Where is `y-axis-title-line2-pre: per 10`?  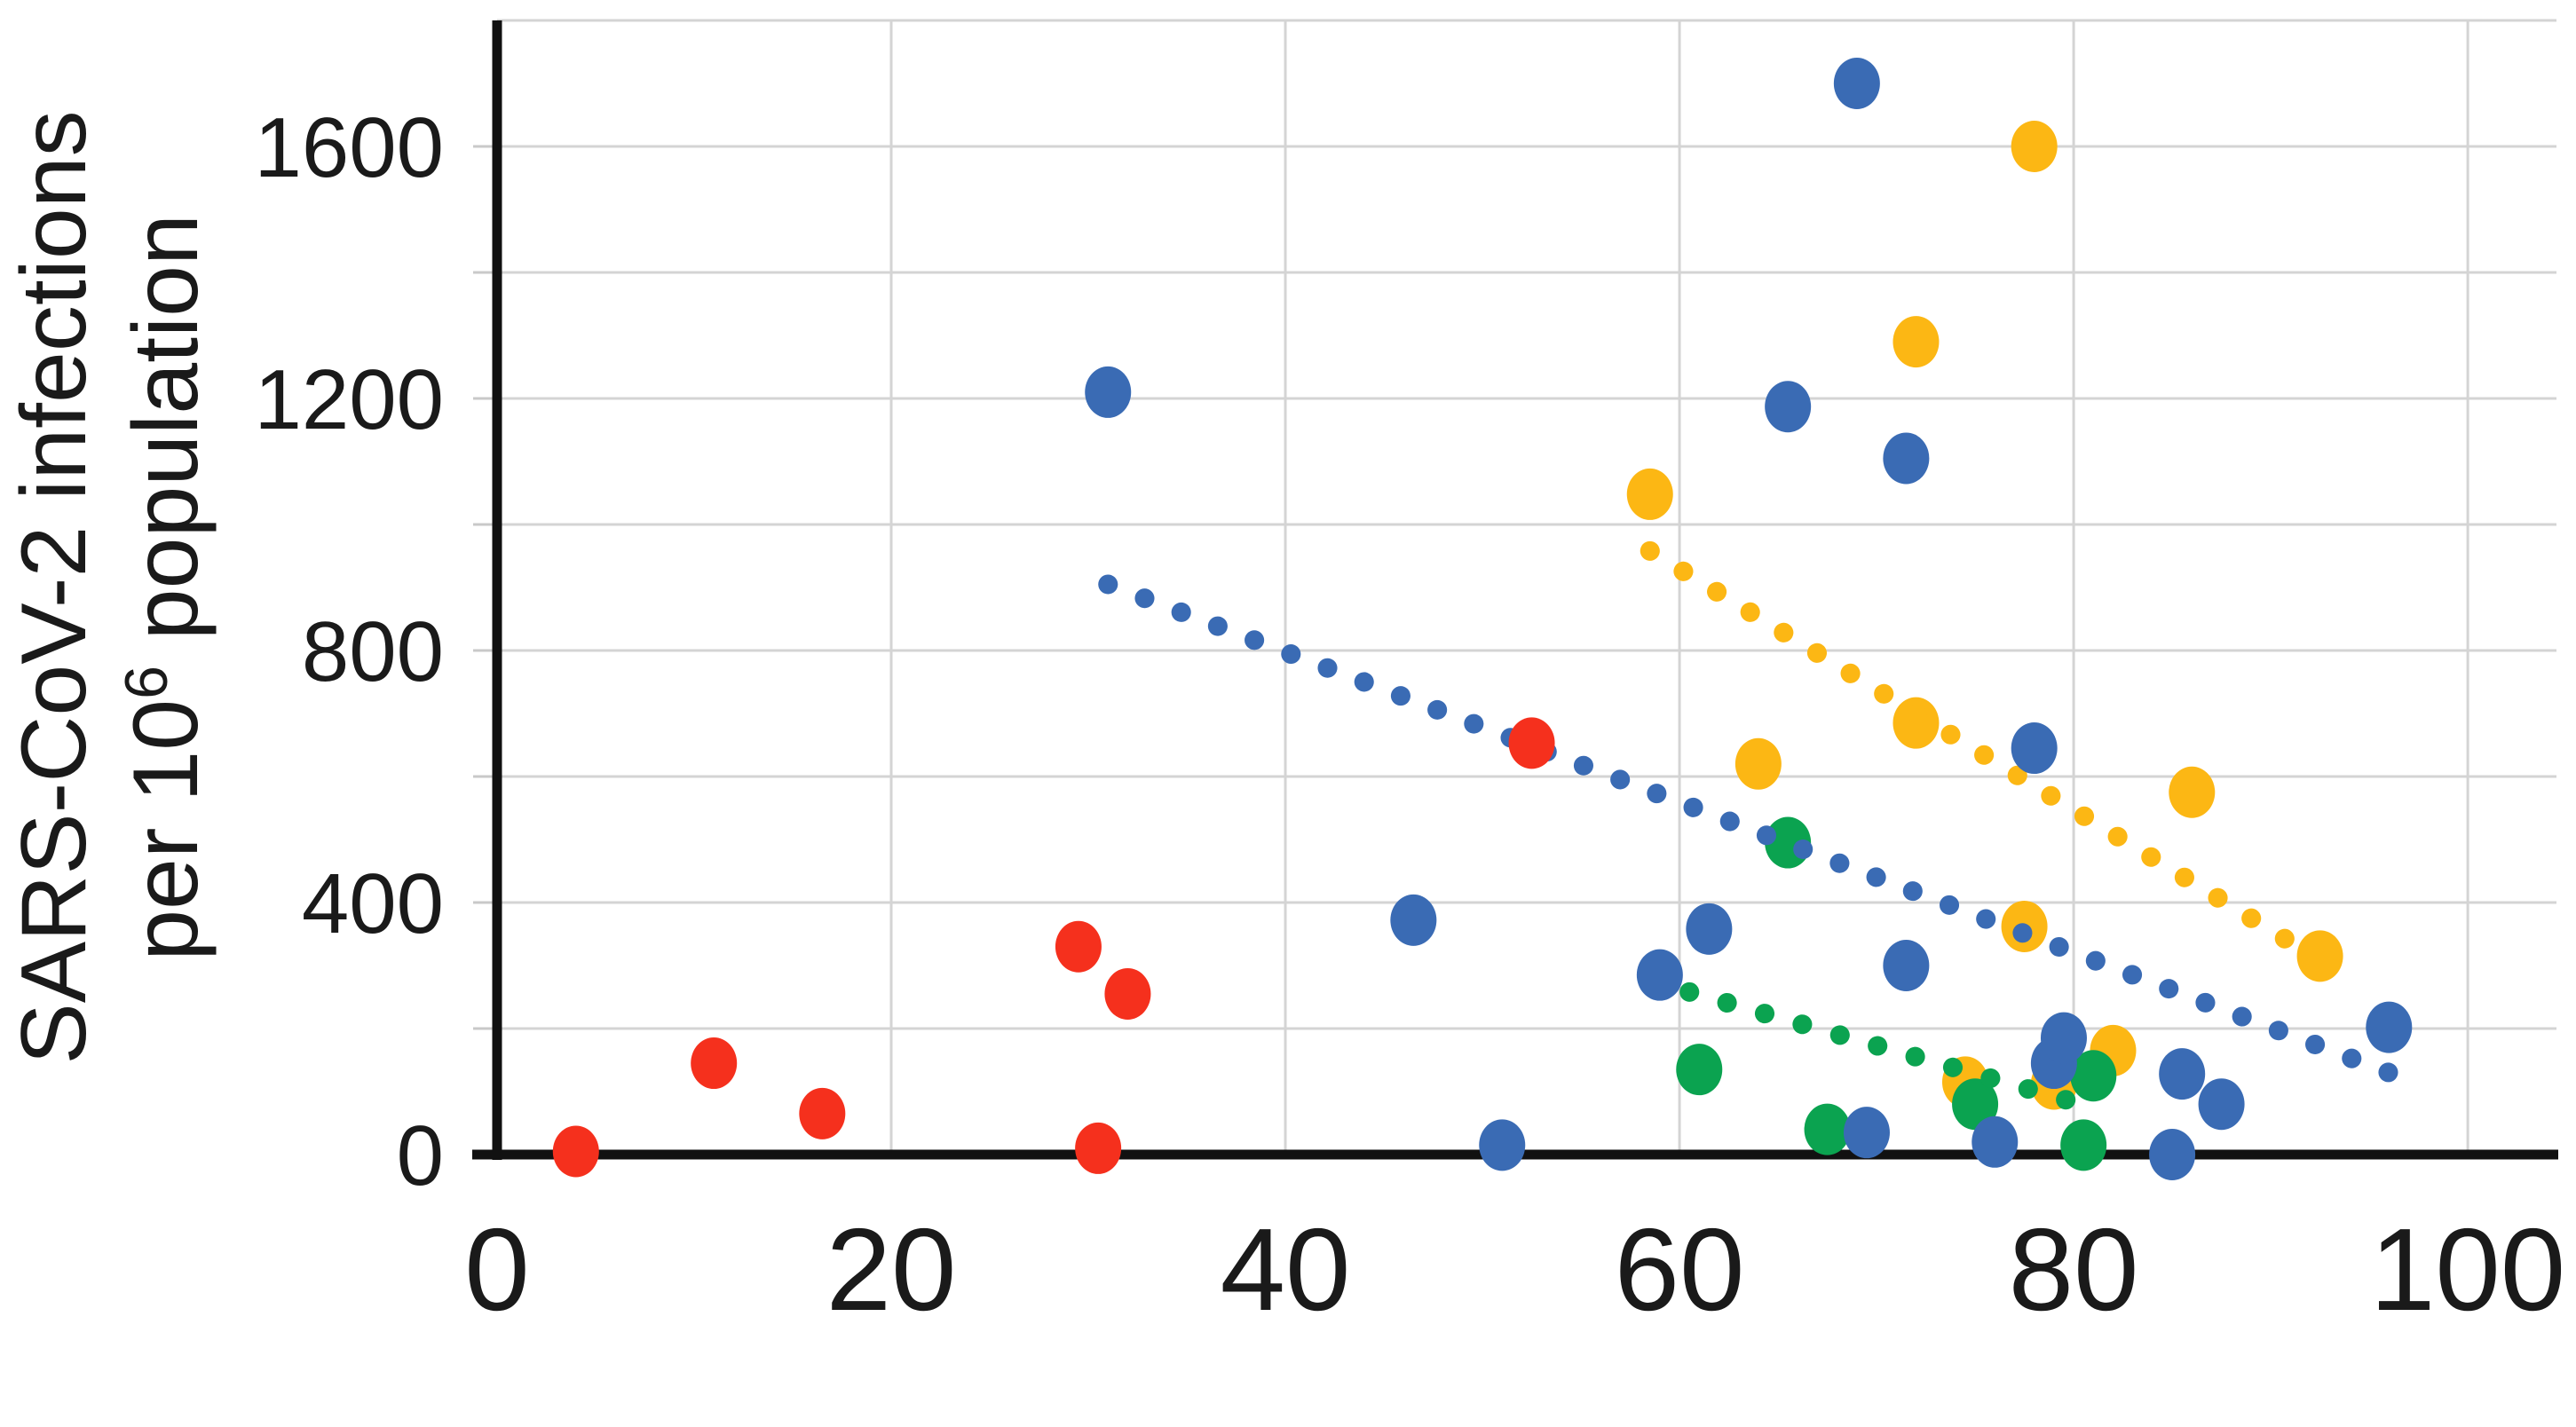 y-axis-title-line2-pre: per 10 is located at coordinates (166, 830).